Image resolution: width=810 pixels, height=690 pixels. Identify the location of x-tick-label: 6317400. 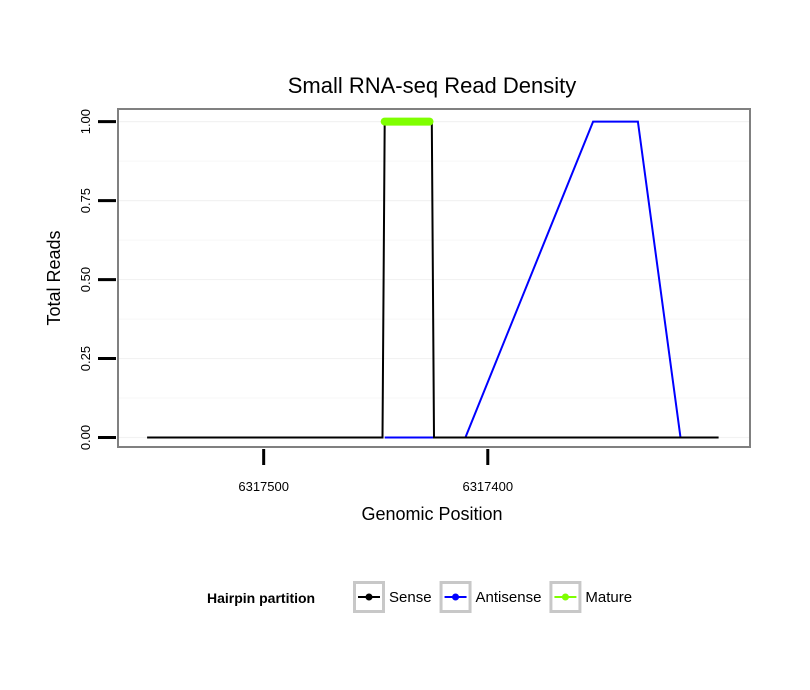
(487, 486).